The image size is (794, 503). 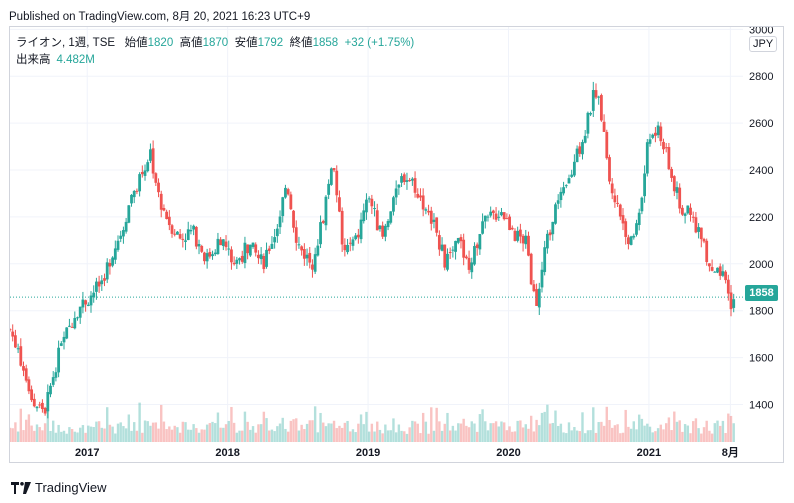 I want to click on tradingview-logo: TradingView, so click(x=59, y=487).